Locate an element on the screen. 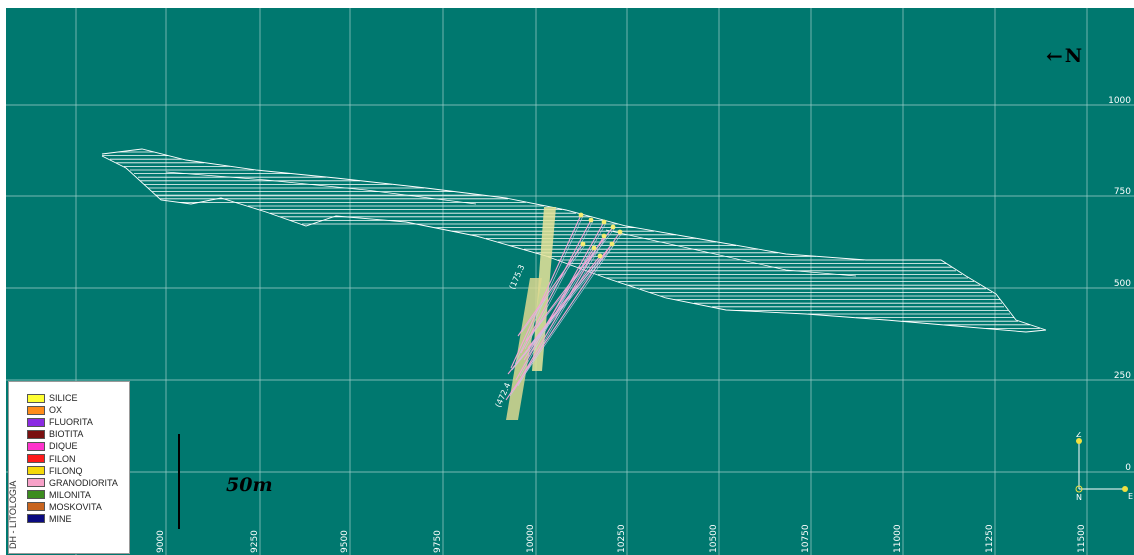 The image size is (1134, 555). y-axis-label: 0 is located at coordinates (1128, 468).